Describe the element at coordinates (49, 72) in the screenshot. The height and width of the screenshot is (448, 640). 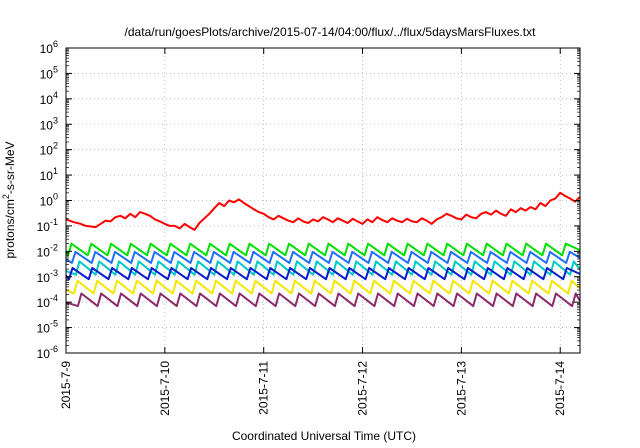
I see `y-tick-label: 10⁵` at that location.